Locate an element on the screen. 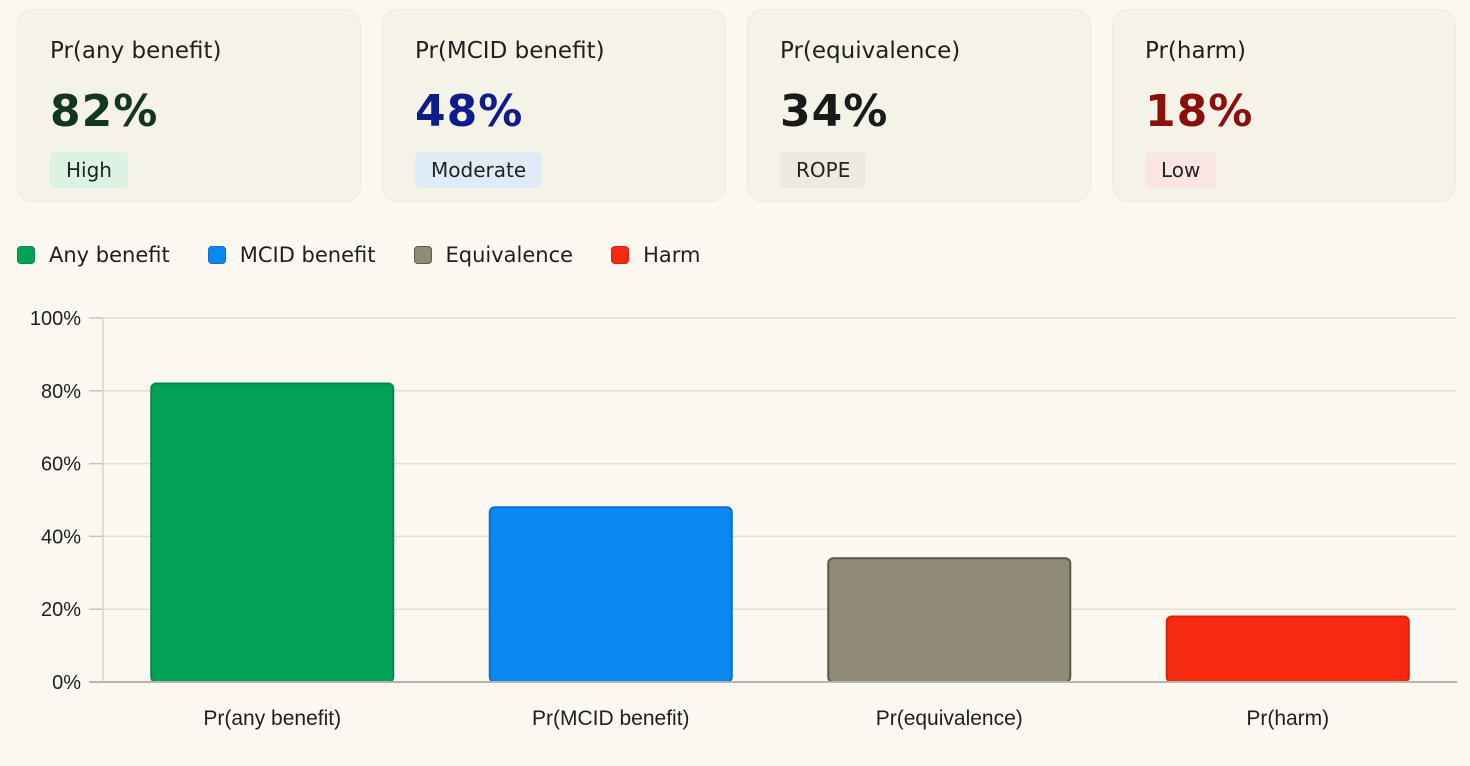  status-badge: ROPE is located at coordinates (823, 170).